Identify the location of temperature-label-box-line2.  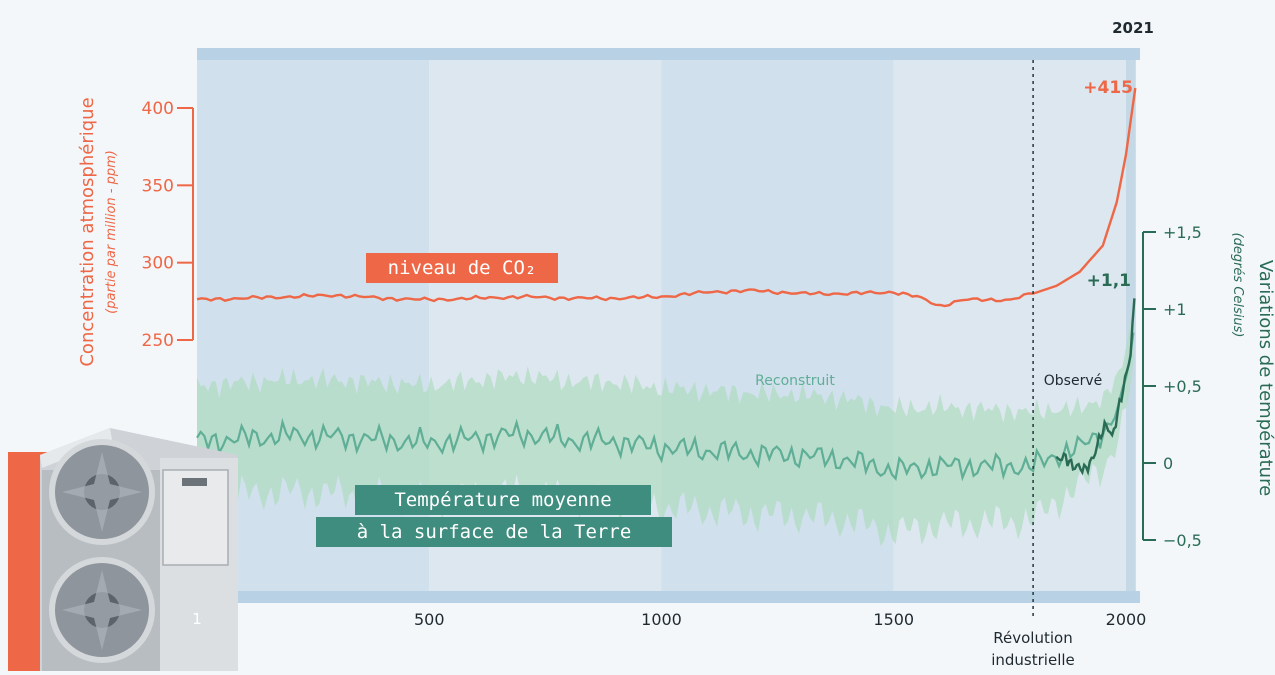
(494, 532).